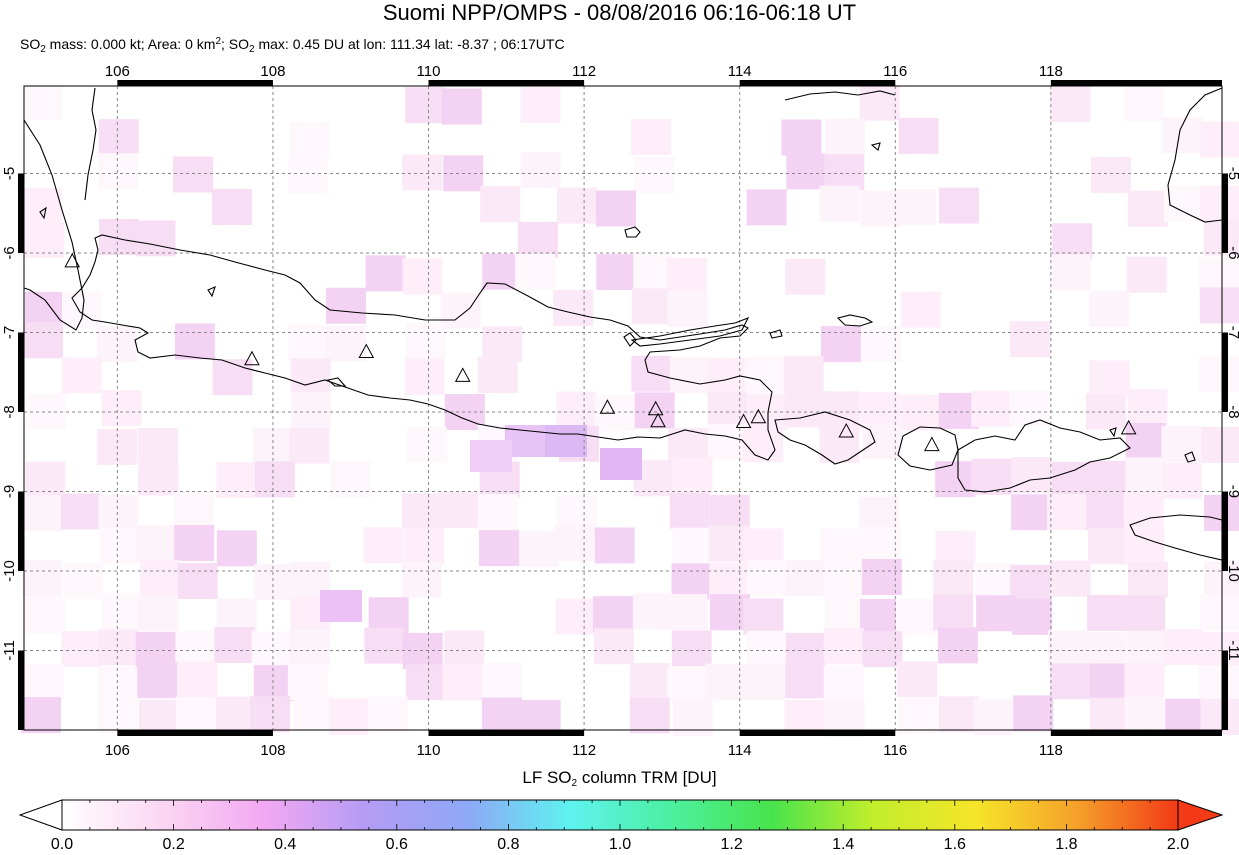 The image size is (1239, 855). What do you see at coordinates (9, 571) in the screenshot?
I see `lat-tick-label-left: -10` at bounding box center [9, 571].